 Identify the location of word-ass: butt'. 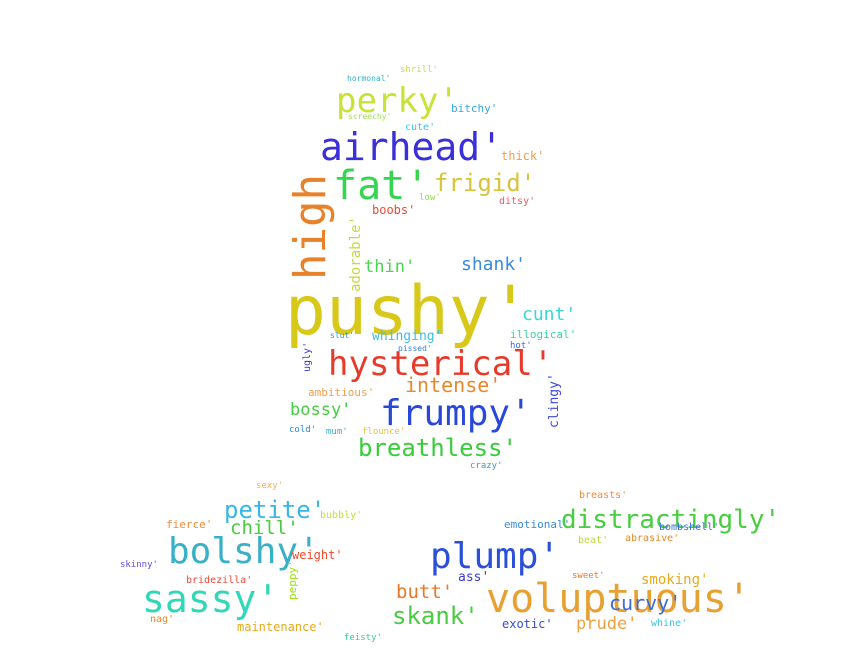
(424, 592).